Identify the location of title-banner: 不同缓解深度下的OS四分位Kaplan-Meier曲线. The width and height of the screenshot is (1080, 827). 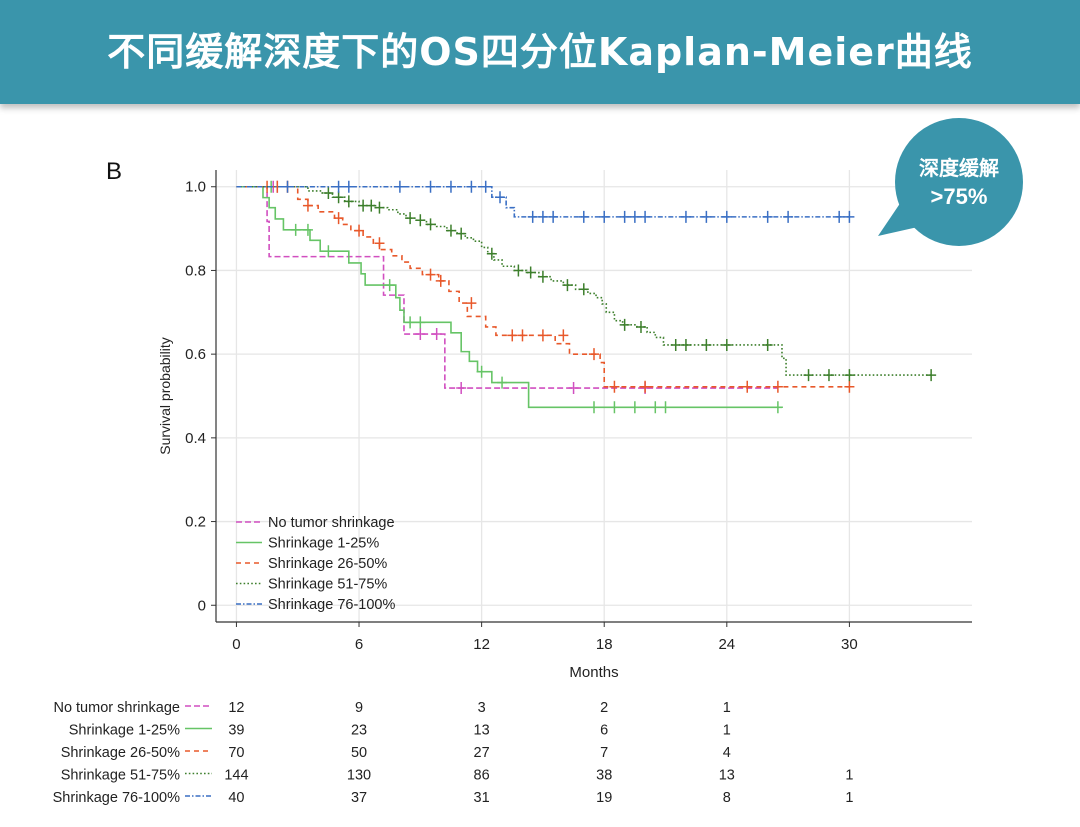
(540, 52).